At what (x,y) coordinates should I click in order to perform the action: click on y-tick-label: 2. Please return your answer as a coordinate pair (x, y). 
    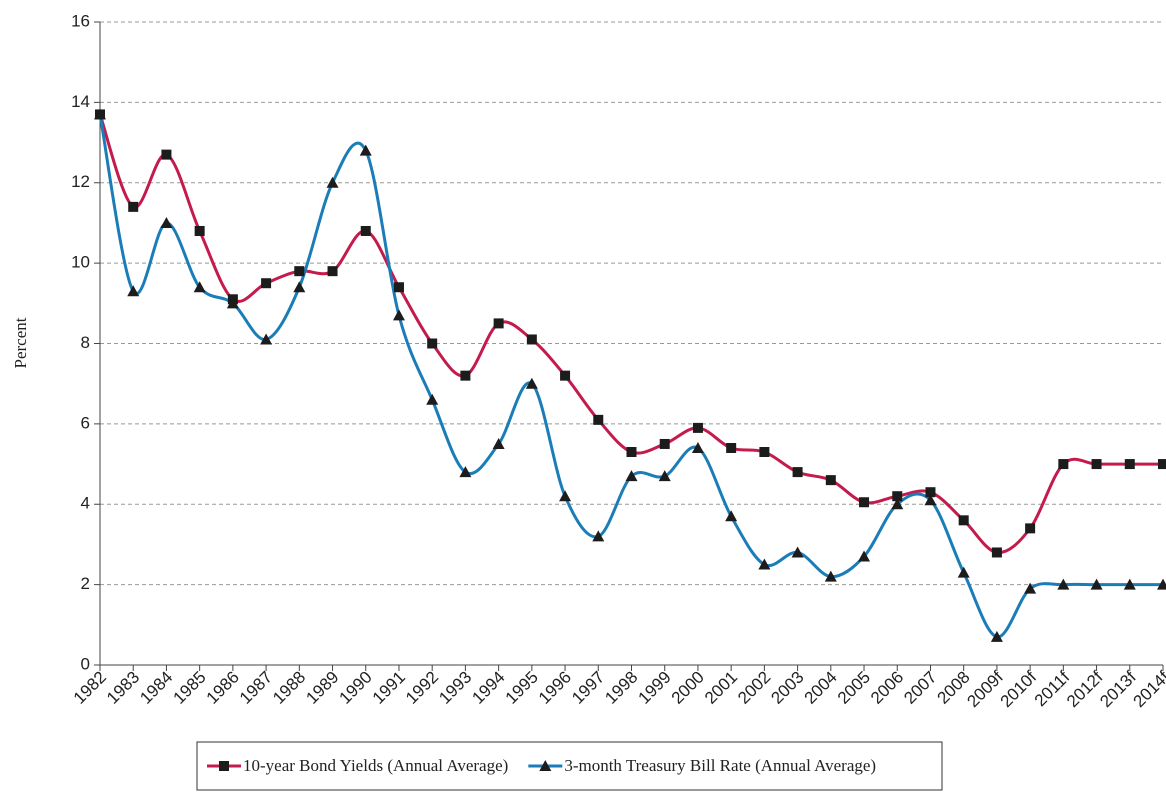
    Looking at the image, I should click on (85, 583).